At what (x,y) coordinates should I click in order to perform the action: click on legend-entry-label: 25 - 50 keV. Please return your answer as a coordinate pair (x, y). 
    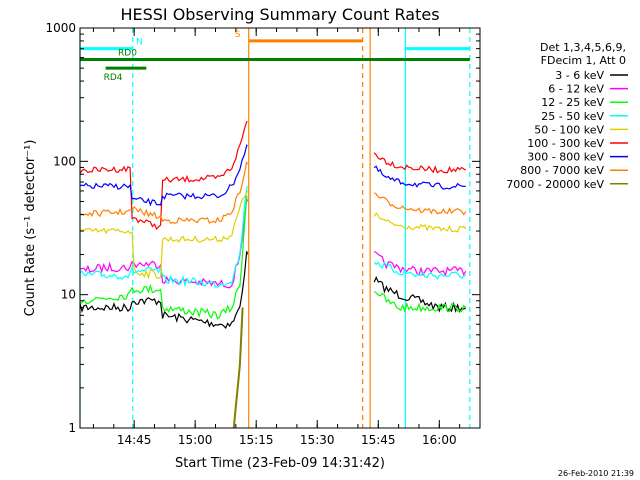
    Looking at the image, I should click on (572, 116).